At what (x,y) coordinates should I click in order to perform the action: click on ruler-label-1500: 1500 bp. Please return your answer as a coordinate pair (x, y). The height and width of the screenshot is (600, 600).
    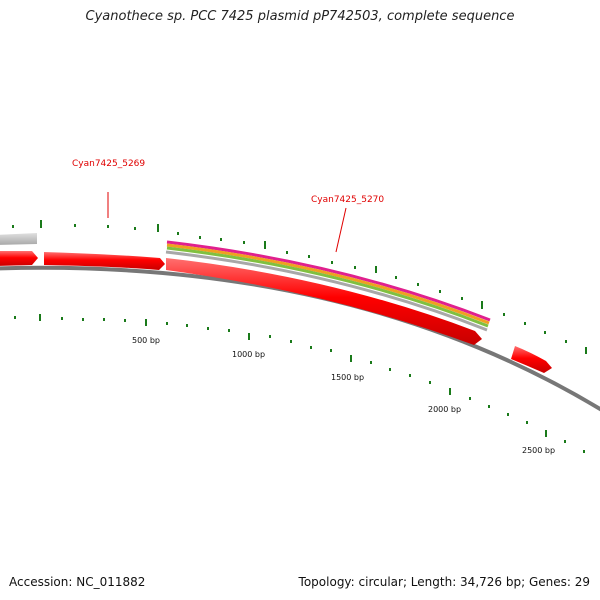
    Looking at the image, I should click on (347, 377).